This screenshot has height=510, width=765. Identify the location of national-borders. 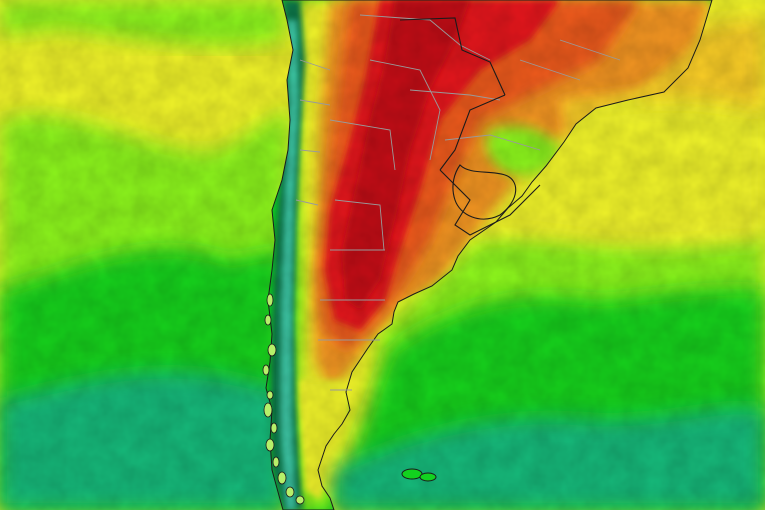
(470, 126).